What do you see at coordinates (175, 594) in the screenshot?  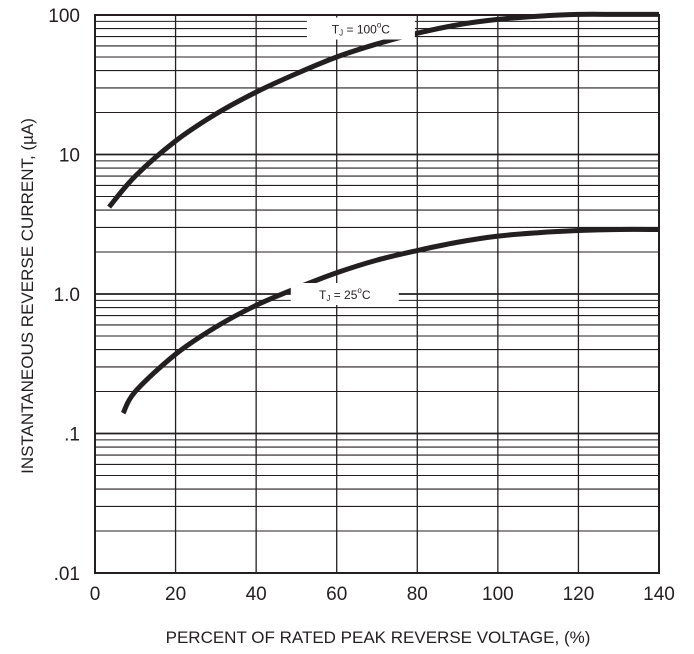 I see `x-tick-label: 20` at bounding box center [175, 594].